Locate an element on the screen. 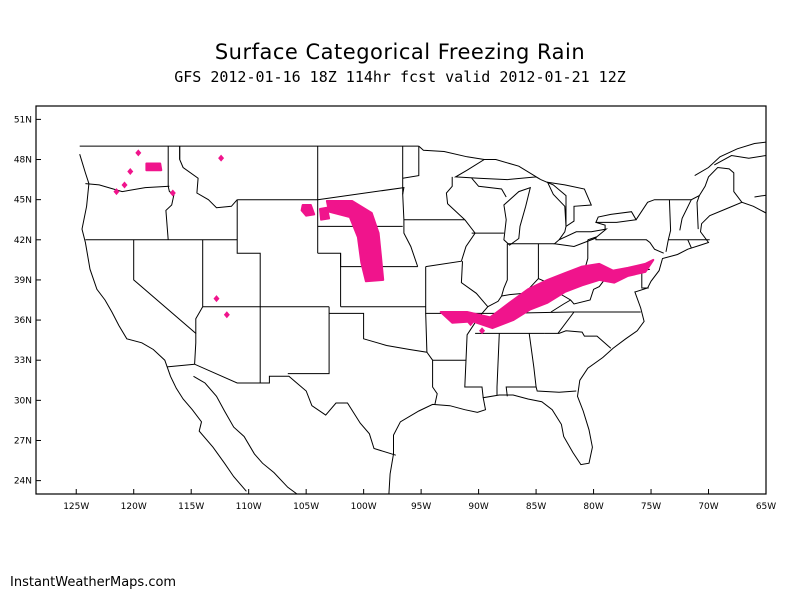 The image size is (800, 600). lon-tick-label: 75W is located at coordinates (651, 507).